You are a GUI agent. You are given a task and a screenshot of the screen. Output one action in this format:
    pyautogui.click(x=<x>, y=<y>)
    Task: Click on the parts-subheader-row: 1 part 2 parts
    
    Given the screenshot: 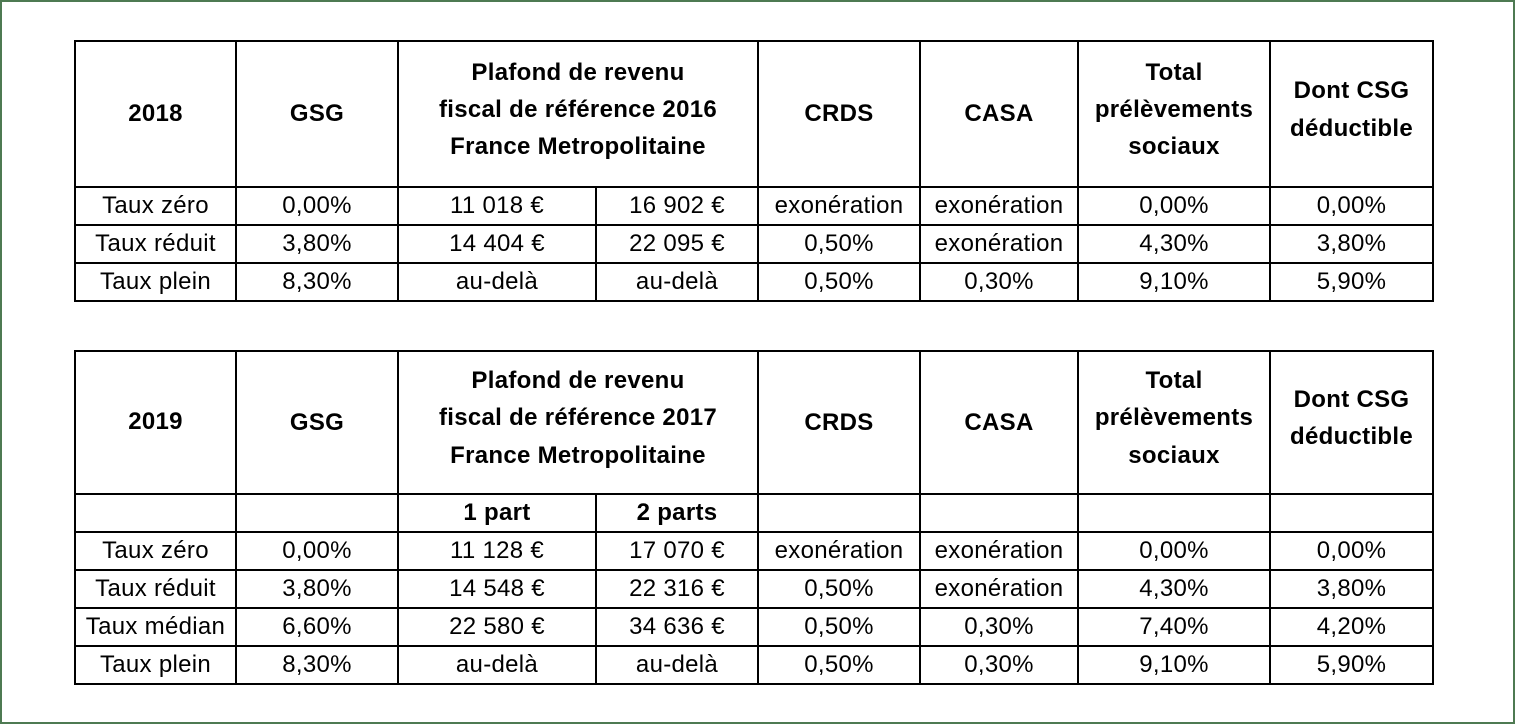 What is the action you would take?
    pyautogui.click(x=754, y=513)
    